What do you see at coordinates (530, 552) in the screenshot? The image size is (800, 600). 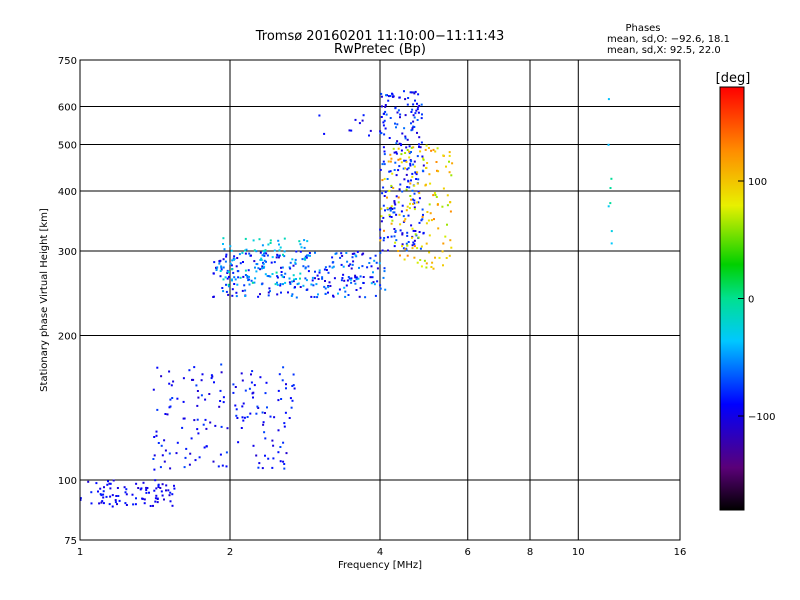 I see `x-tick-label: 8` at bounding box center [530, 552].